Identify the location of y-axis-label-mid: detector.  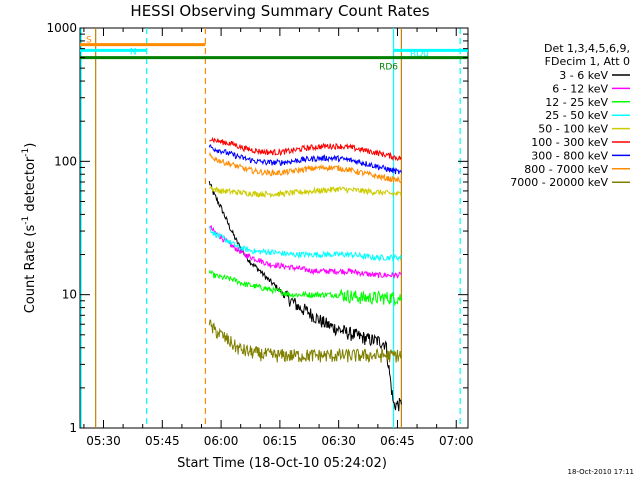
(30, 186).